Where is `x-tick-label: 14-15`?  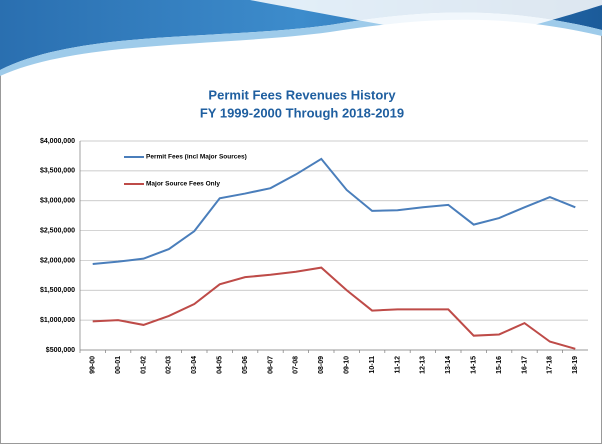 x-tick-label: 14-15 is located at coordinates (474, 365).